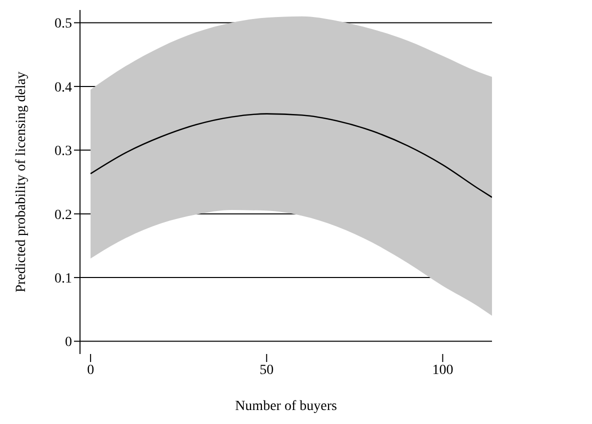 The width and height of the screenshot is (592, 424). Describe the element at coordinates (21, 182) in the screenshot. I see `y-axis-title: Predicted probability of licensing delay` at that location.